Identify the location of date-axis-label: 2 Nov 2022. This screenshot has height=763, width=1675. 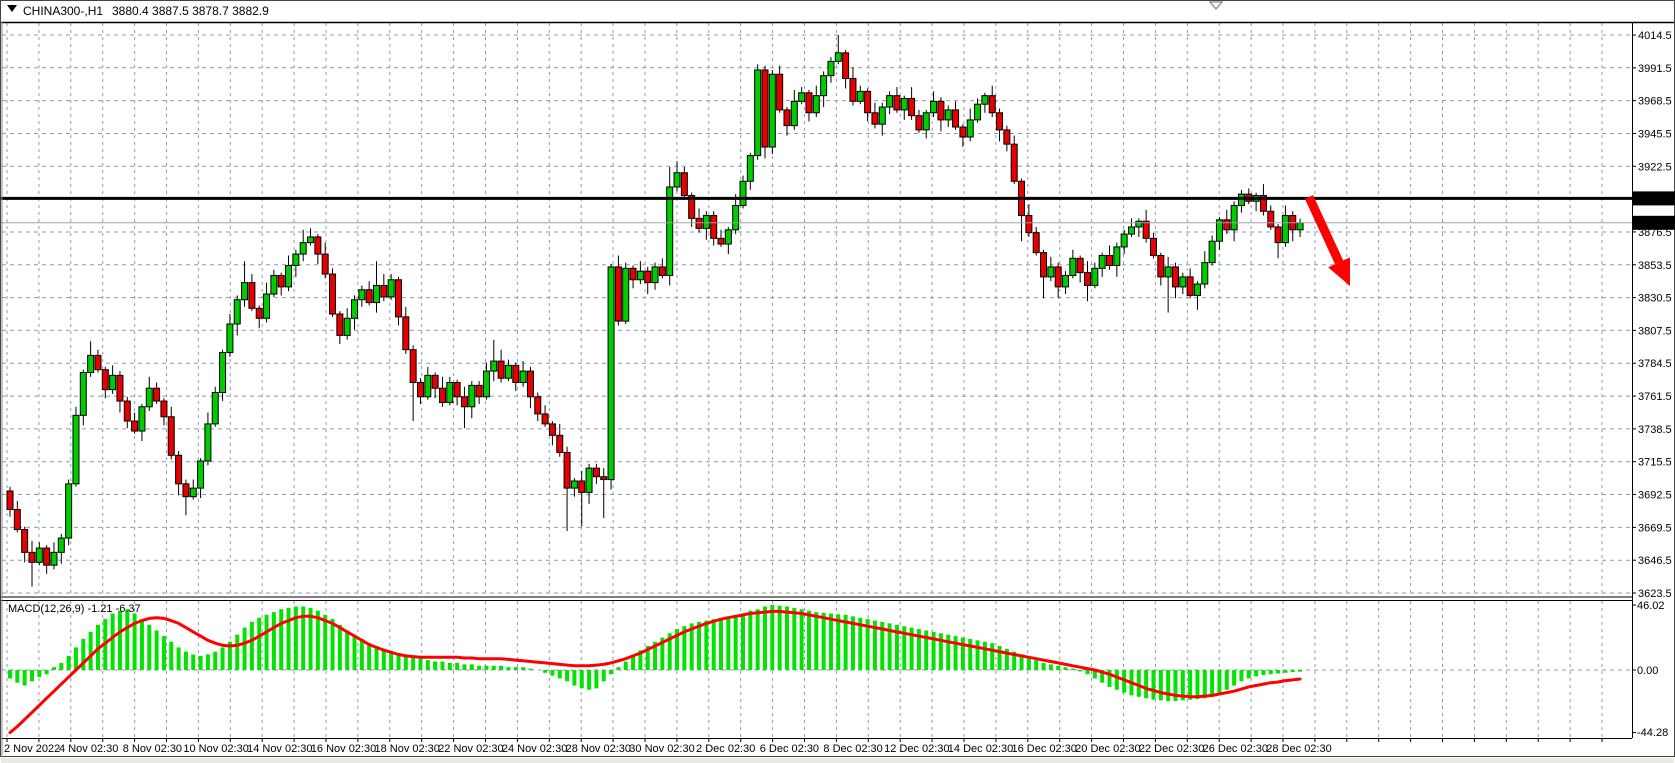
(32, 749).